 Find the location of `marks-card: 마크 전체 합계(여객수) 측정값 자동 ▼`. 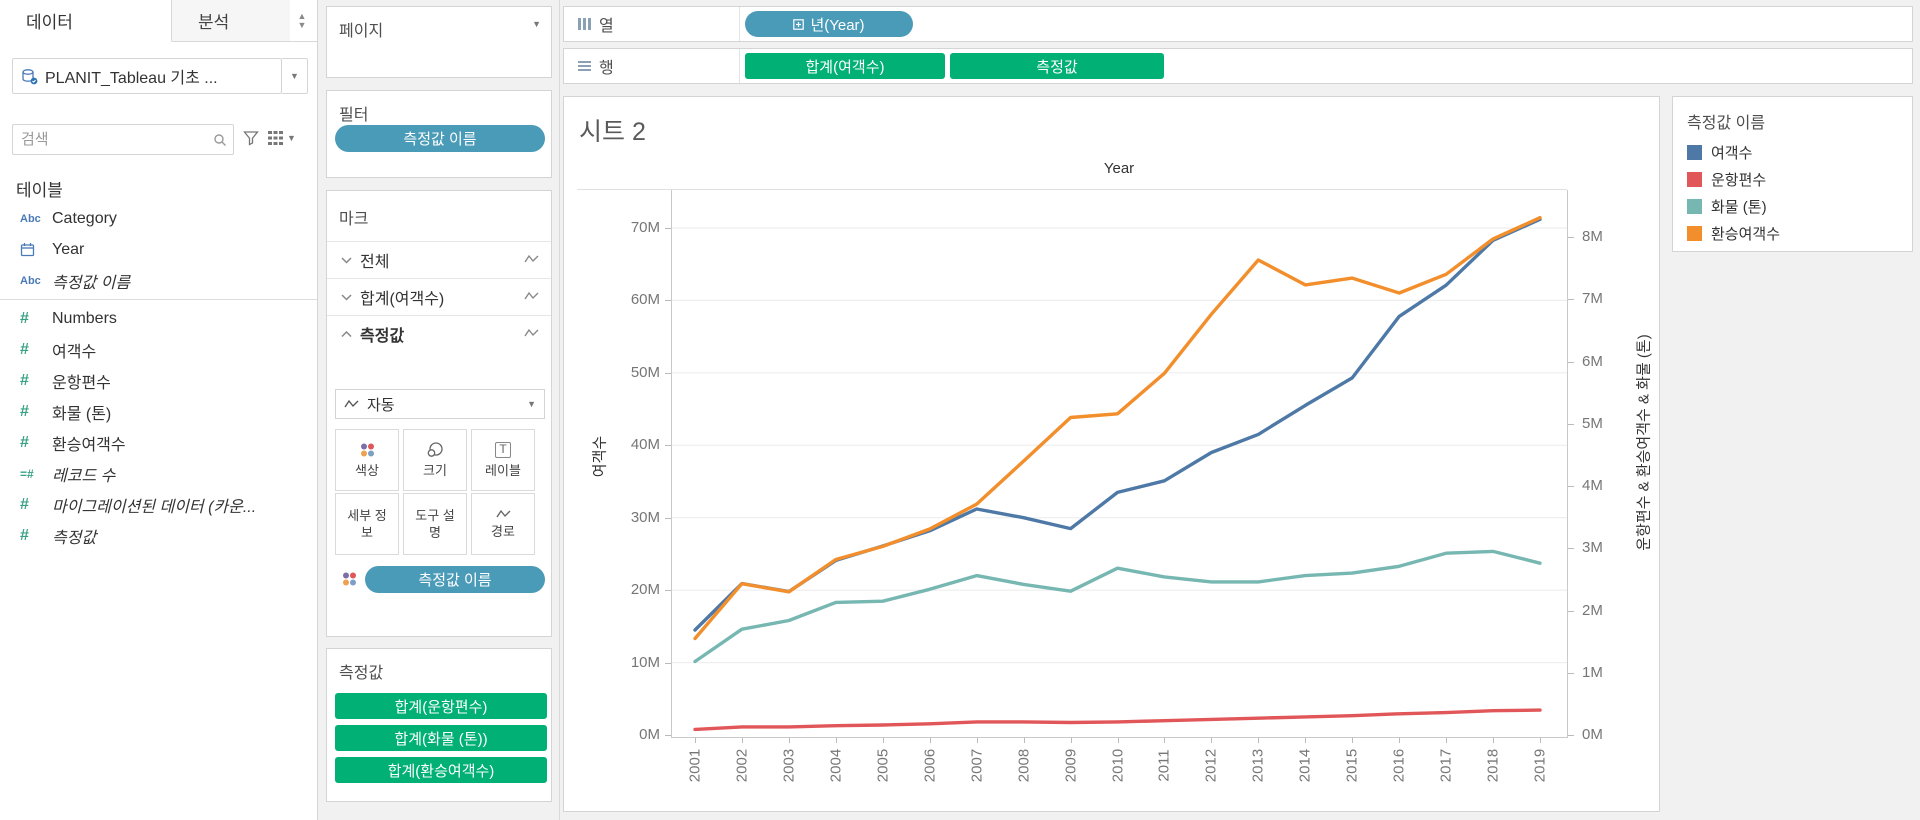

marks-card: 마크 전체 합계(여객수) 측정값 자동 ▼ is located at coordinates (439, 413).